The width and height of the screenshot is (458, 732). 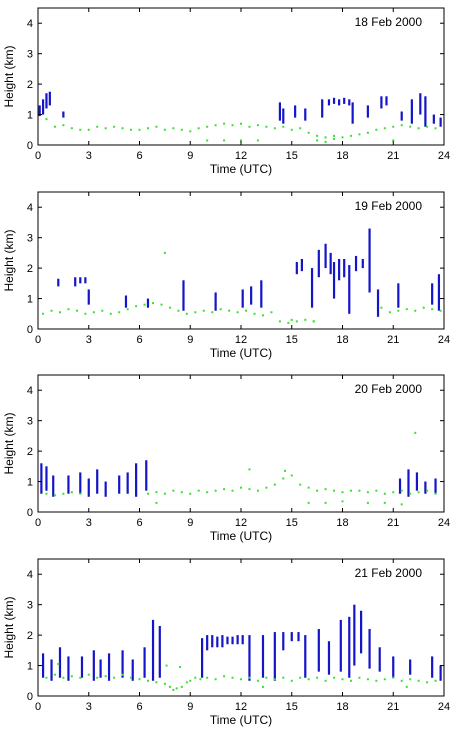 What do you see at coordinates (389, 573) in the screenshot?
I see `panel-date-label: 21 Feb 2000` at bounding box center [389, 573].